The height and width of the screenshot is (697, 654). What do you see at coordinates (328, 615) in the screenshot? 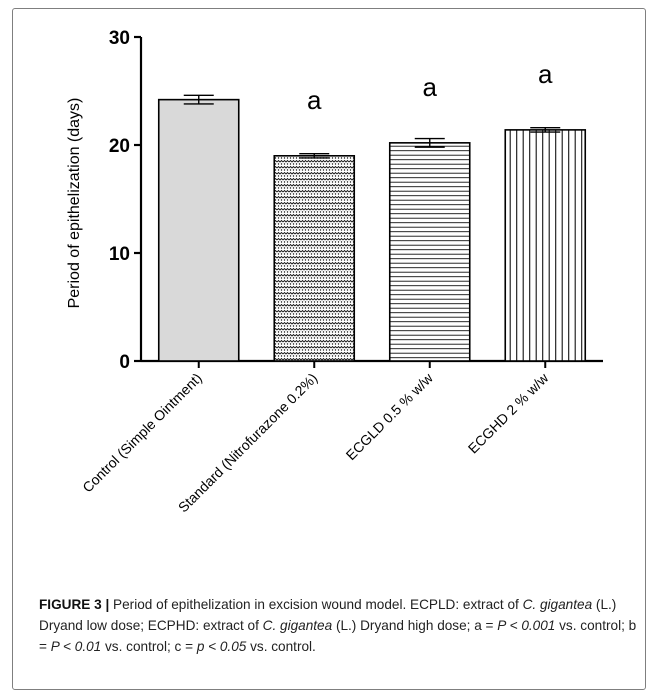
I see `caption-segment: (L.) Dryand low dose; ECPHD: extract of` at bounding box center [328, 615].